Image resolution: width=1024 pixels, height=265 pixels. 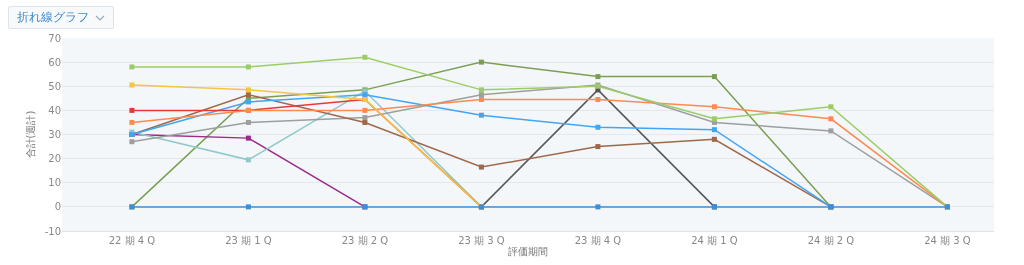 I want to click on y-tick-label: 30, so click(x=54, y=134).